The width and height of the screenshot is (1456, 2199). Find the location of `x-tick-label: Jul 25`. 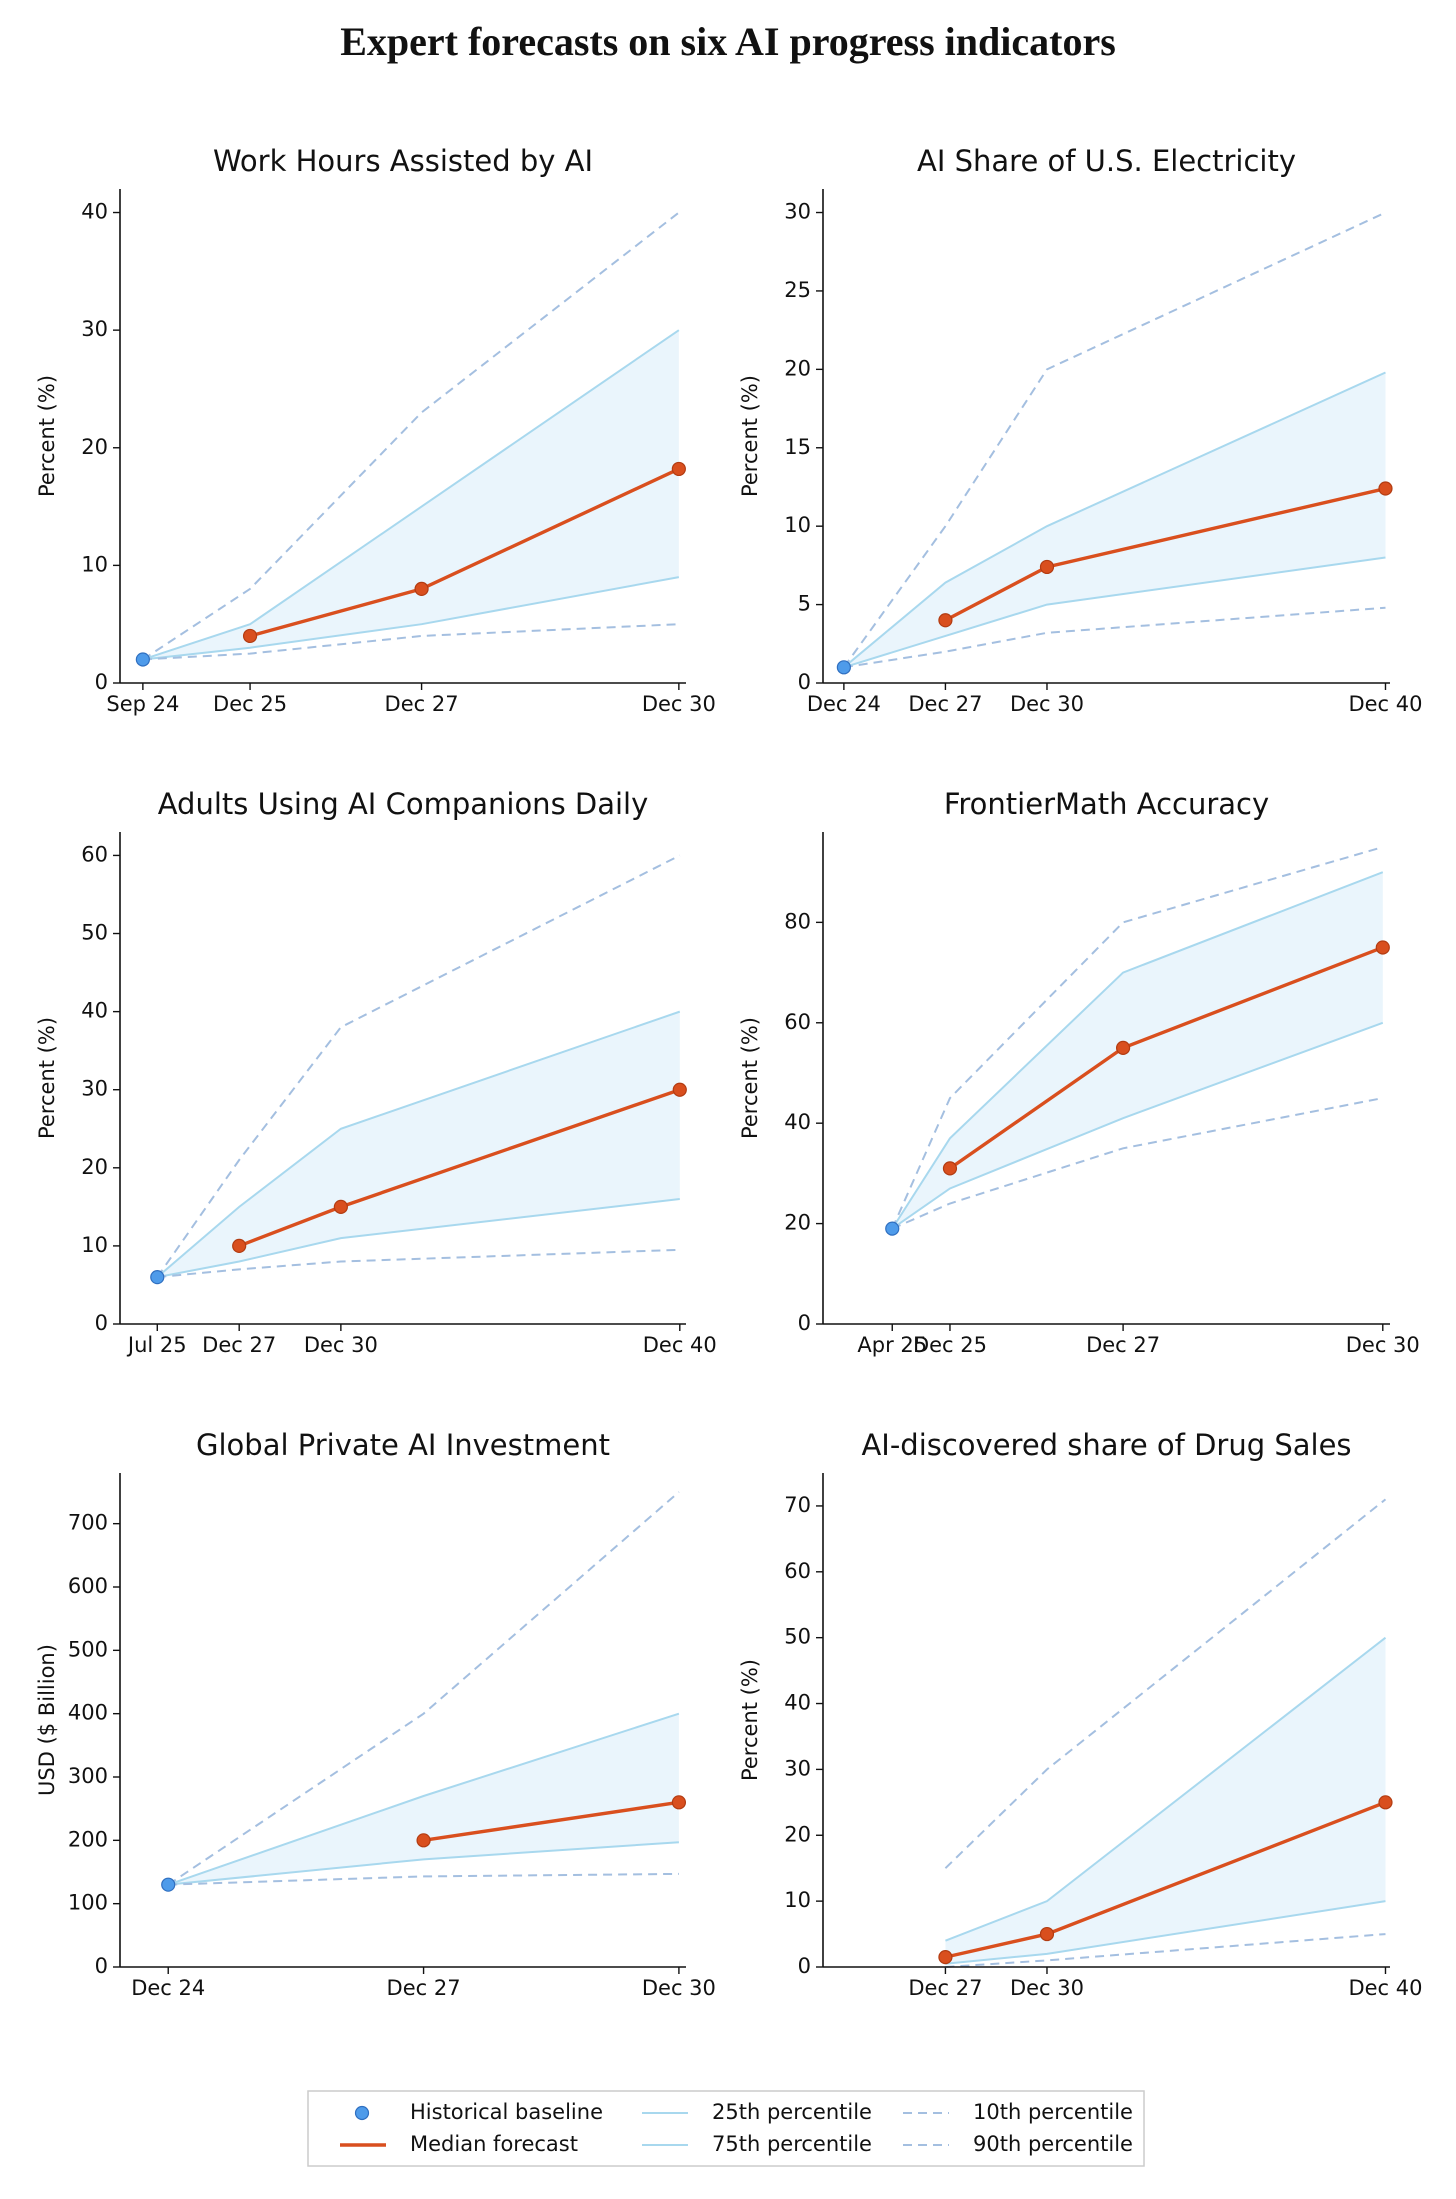

x-tick-label: Jul 25 is located at coordinates (156, 1345).